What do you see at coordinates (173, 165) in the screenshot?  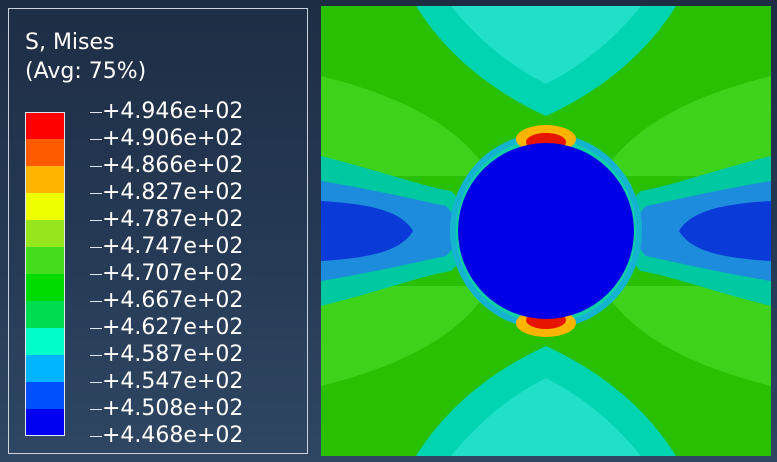 I see `scale-tick-label: +4.866e+02` at bounding box center [173, 165].